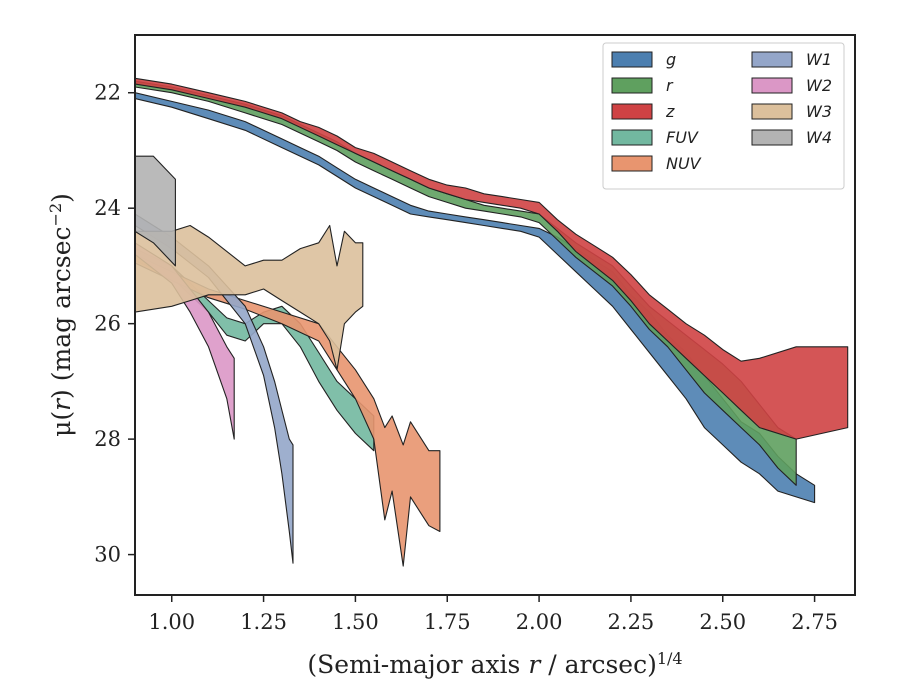 The image size is (900, 700). Describe the element at coordinates (61, 404) in the screenshot. I see `y-axis-label-var: r` at that location.